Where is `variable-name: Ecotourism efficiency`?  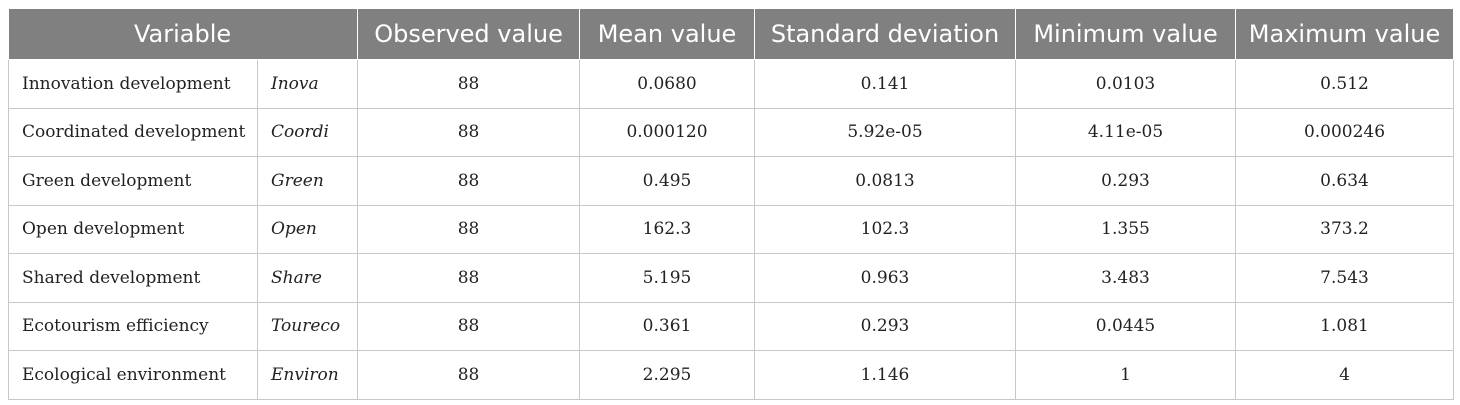
variable-name: Ecotourism efficiency is located at coordinates (133, 326).